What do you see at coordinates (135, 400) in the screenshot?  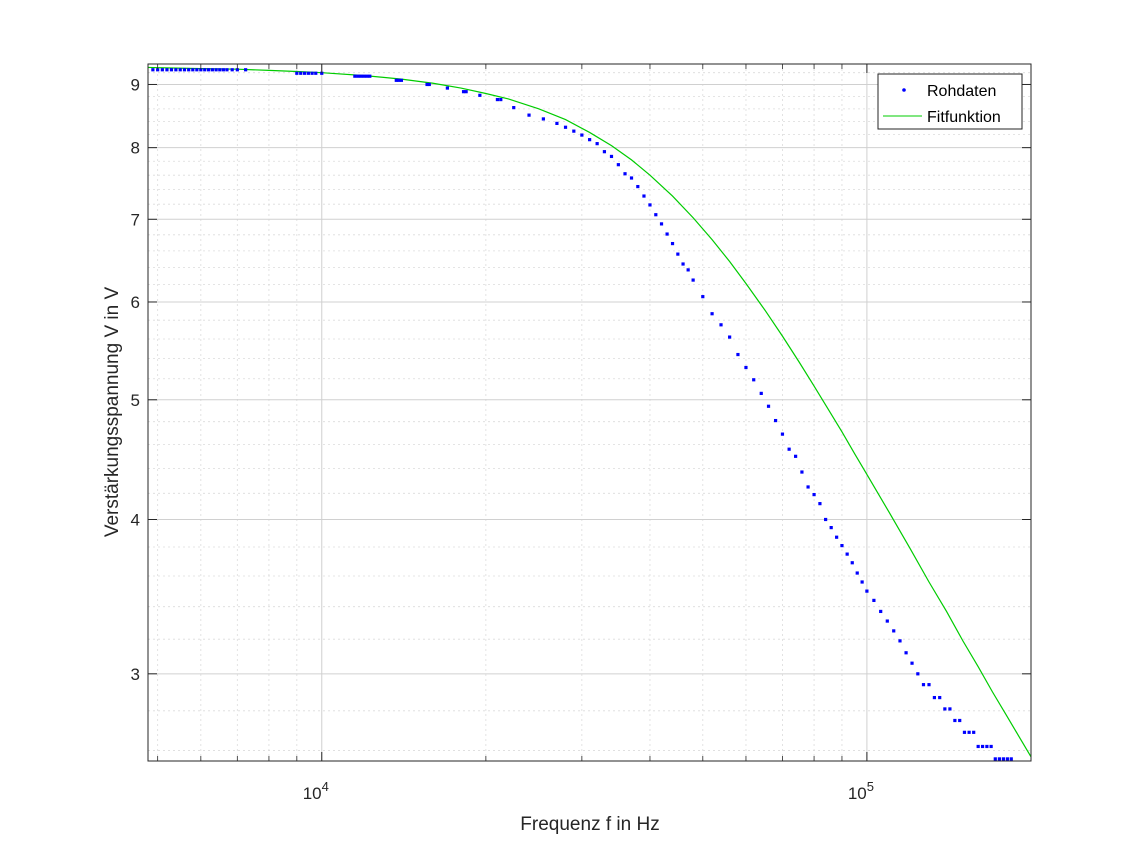 I see `y-tick-label: 5` at bounding box center [135, 400].